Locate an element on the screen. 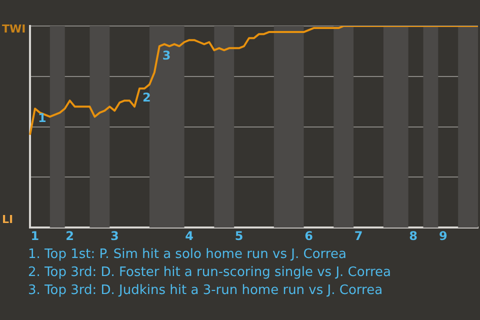  annotation: 3 is located at coordinates (166, 55).